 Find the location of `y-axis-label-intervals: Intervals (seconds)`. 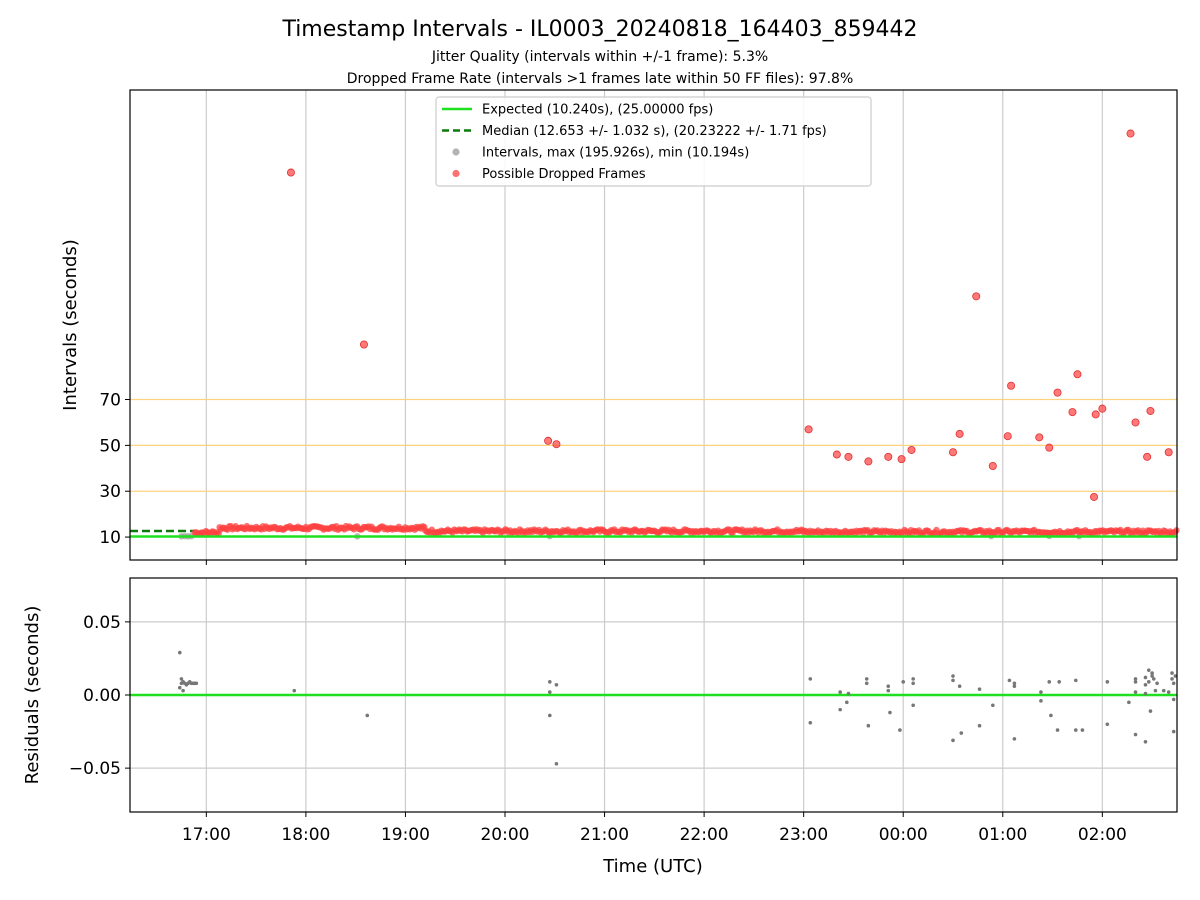

y-axis-label-intervals: Intervals (seconds) is located at coordinates (70, 325).